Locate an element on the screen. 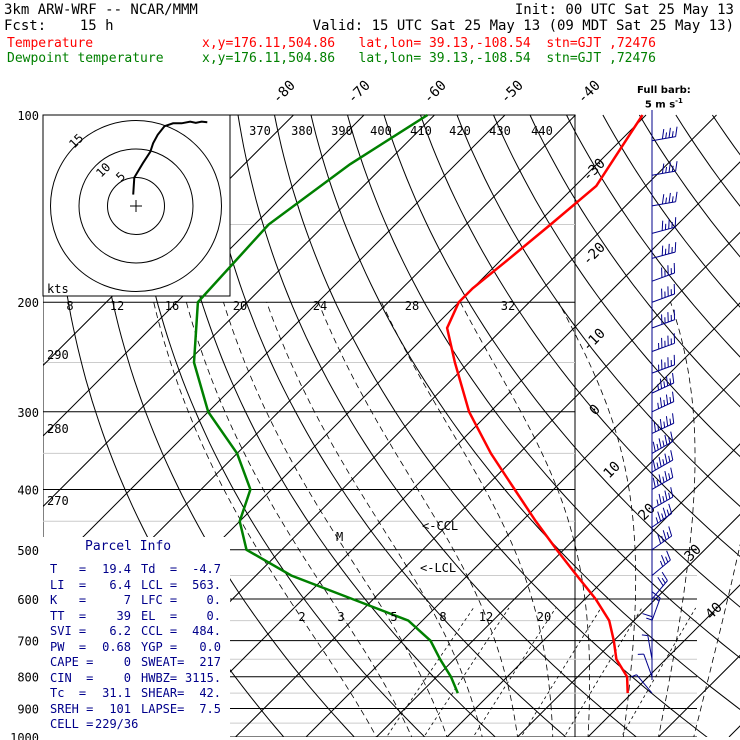  mixing-ratio-label-5: 5 is located at coordinates (393, 617).